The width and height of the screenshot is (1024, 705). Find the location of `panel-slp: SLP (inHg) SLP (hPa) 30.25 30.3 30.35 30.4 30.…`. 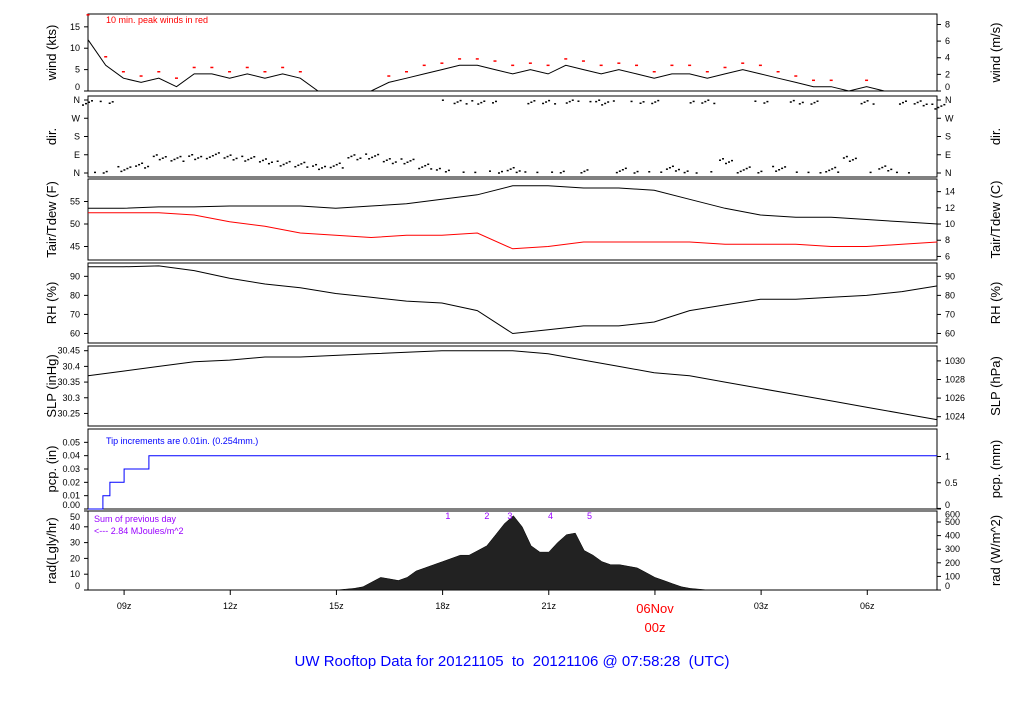

panel-slp: SLP (inHg) SLP (hPa) 30.25 30.3 30.35 30.4 30.… is located at coordinates (523, 386).